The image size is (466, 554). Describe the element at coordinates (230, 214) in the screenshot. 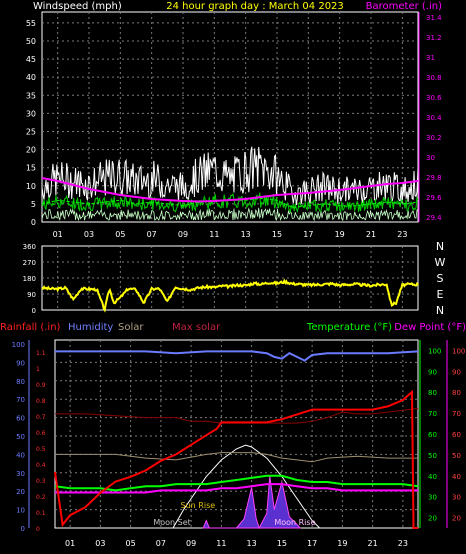

I see `wind-lull-line` at that location.